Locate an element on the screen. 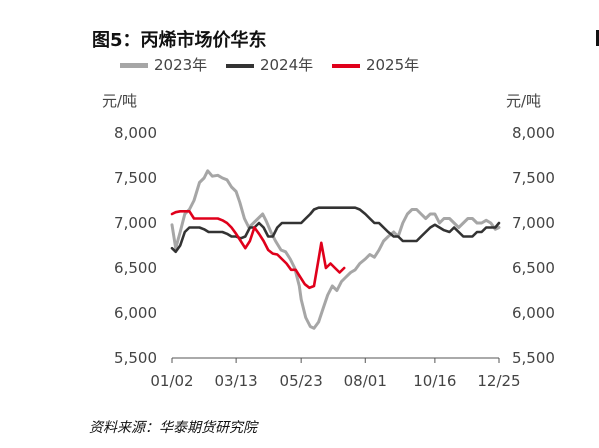 The height and width of the screenshot is (448, 599). y-tick-label-right: 6,000 is located at coordinates (533, 313).